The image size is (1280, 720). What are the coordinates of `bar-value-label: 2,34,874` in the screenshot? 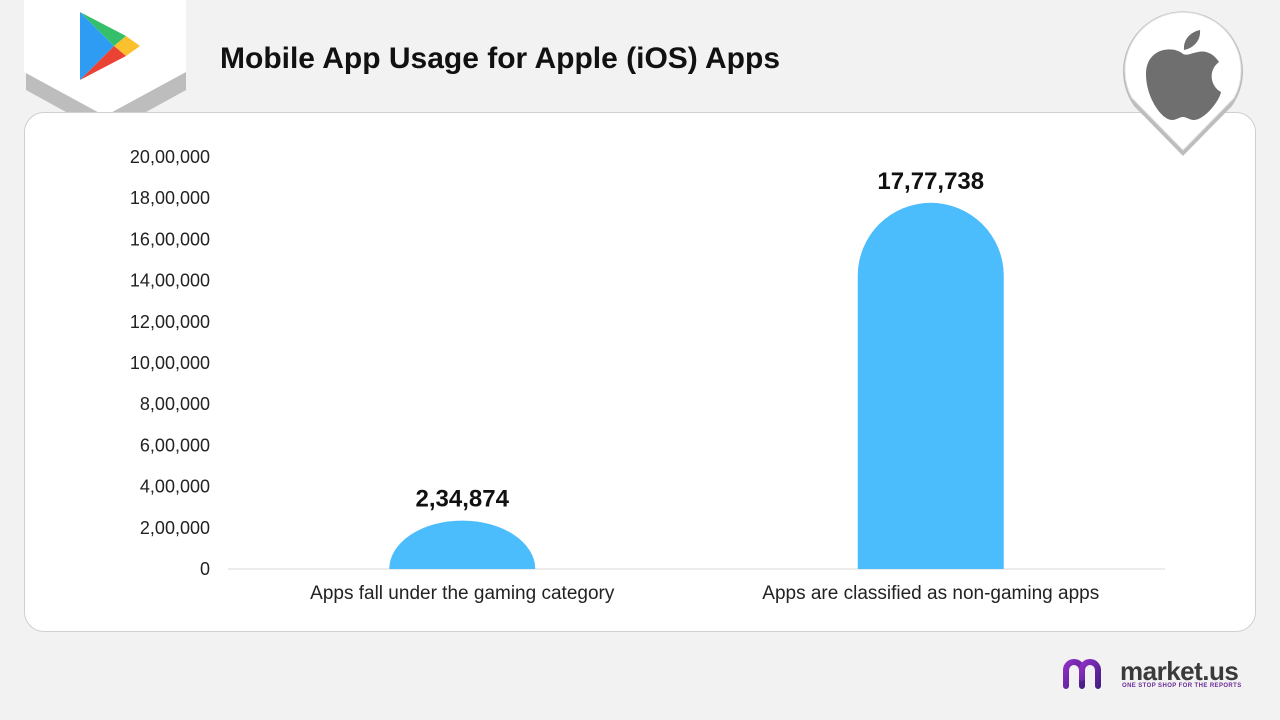 It's located at (463, 499).